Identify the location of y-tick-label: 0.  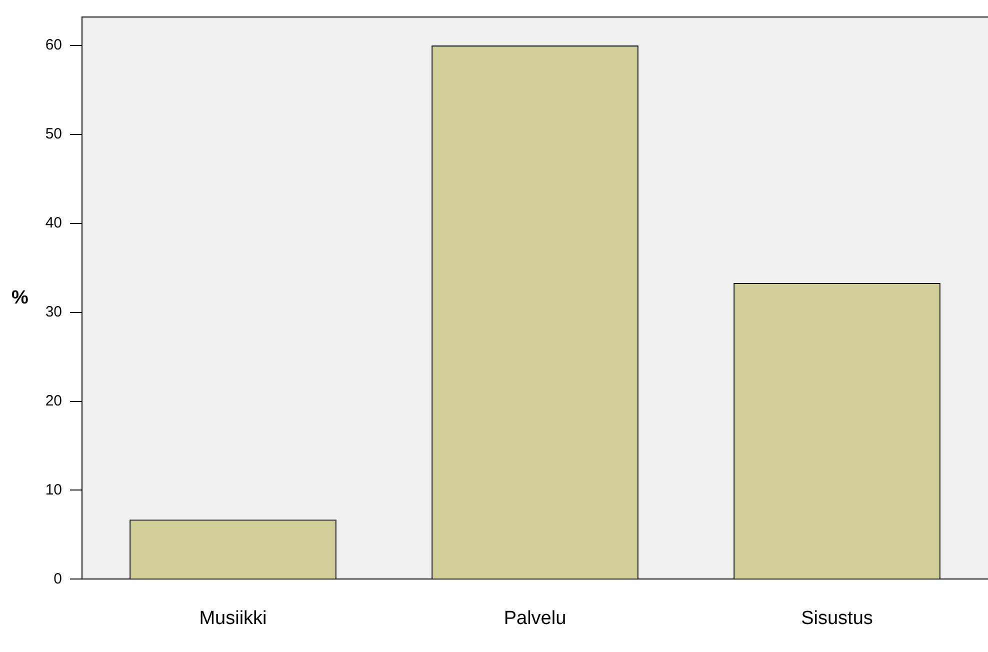
(58, 579).